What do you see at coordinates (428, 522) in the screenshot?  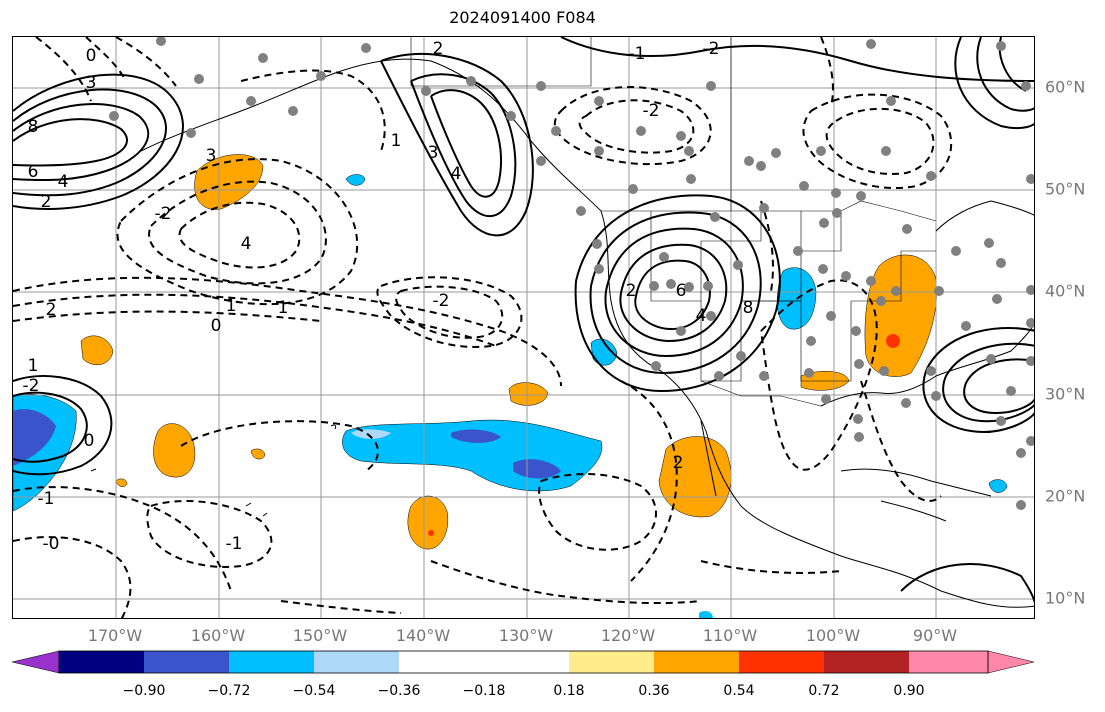 I see `fill-orange-hawaii-s` at bounding box center [428, 522].